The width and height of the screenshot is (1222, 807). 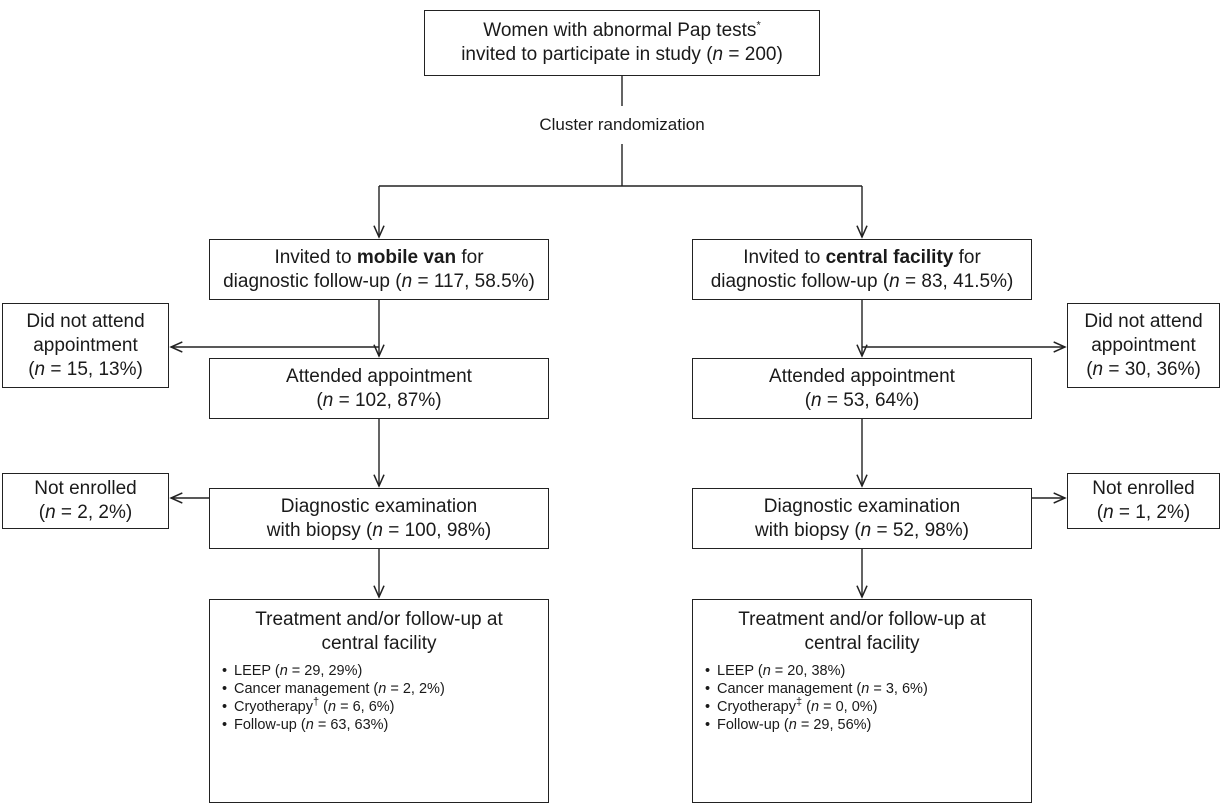 What do you see at coordinates (316, 702) in the screenshot?
I see `footnote-mark: †` at bounding box center [316, 702].